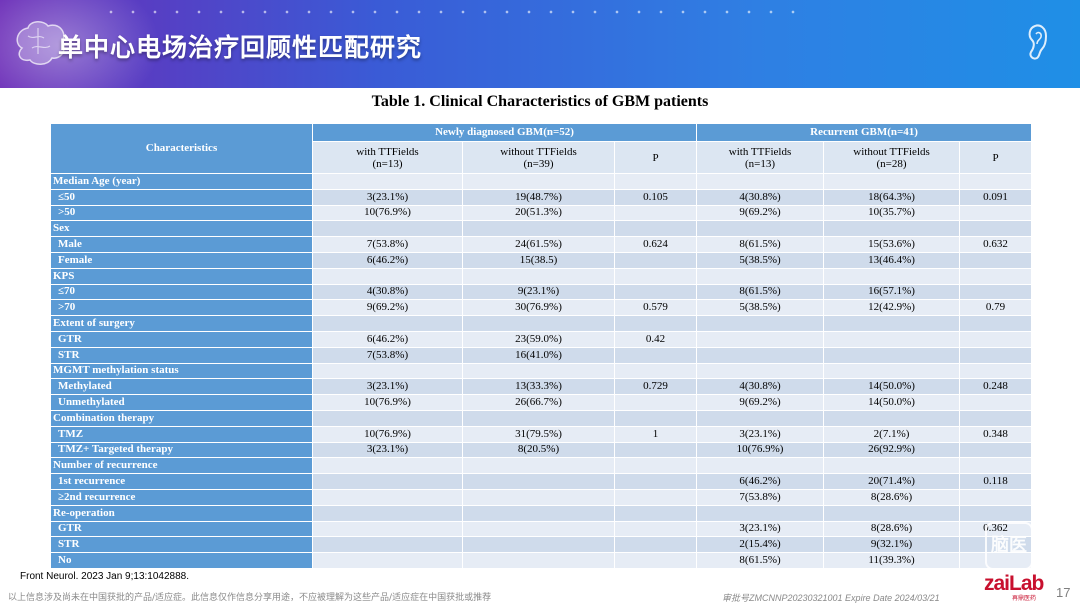  I want to click on table-row: STR 7(53.8%) 16(41.0%), so click(541, 355).